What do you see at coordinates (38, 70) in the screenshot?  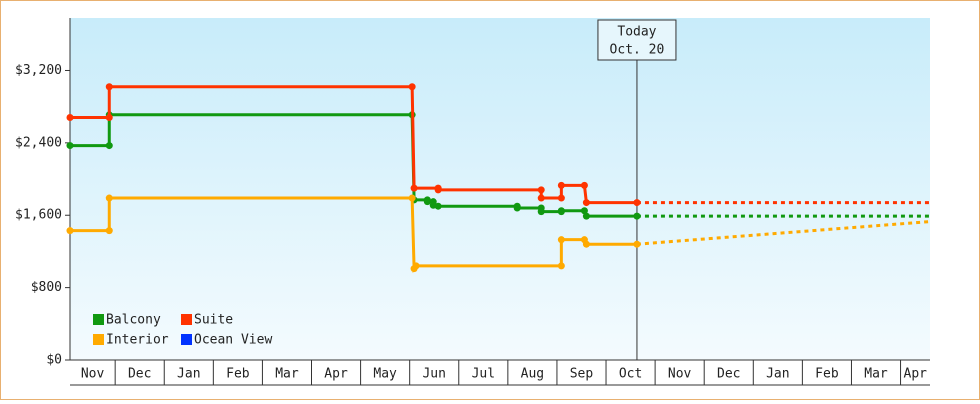 I see `y-tick-label: $3,200` at bounding box center [38, 70].